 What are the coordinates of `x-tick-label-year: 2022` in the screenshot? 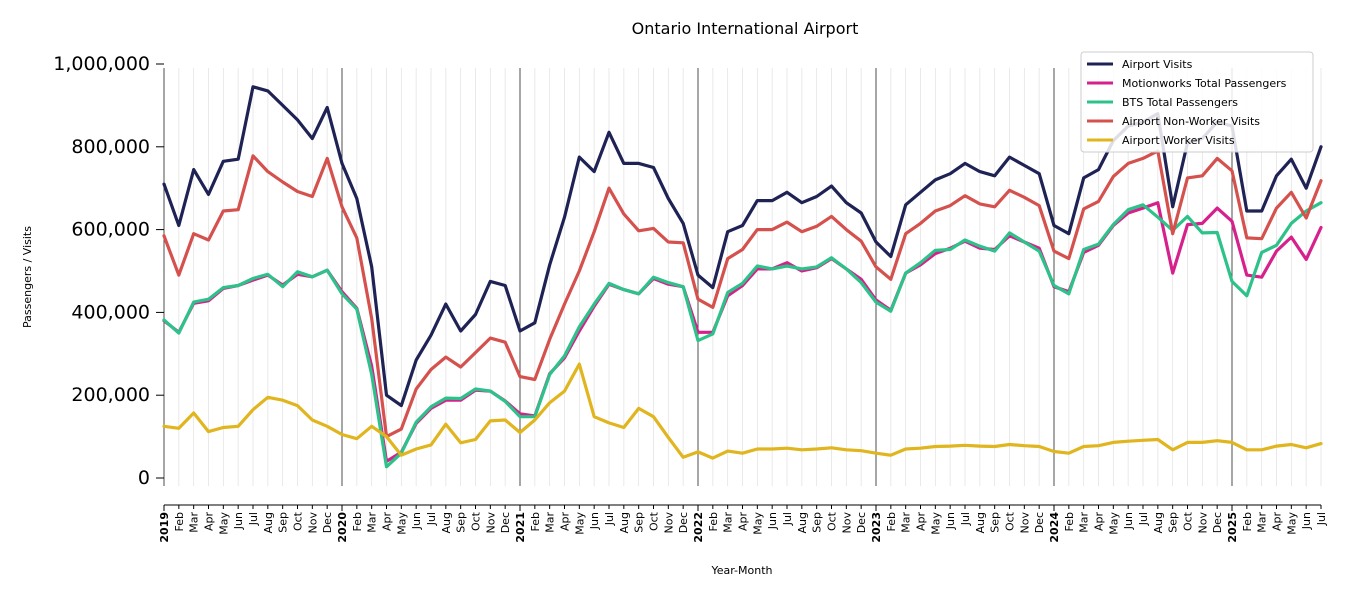 It's located at (698, 527).